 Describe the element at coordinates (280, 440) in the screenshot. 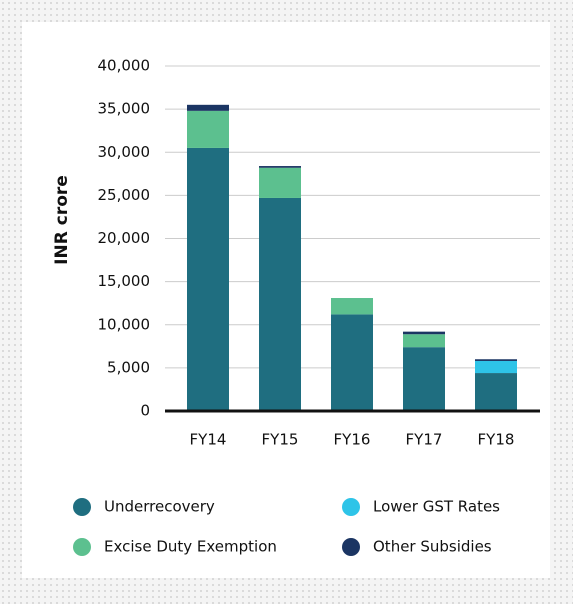

I see `x-tick-label: FY15` at that location.